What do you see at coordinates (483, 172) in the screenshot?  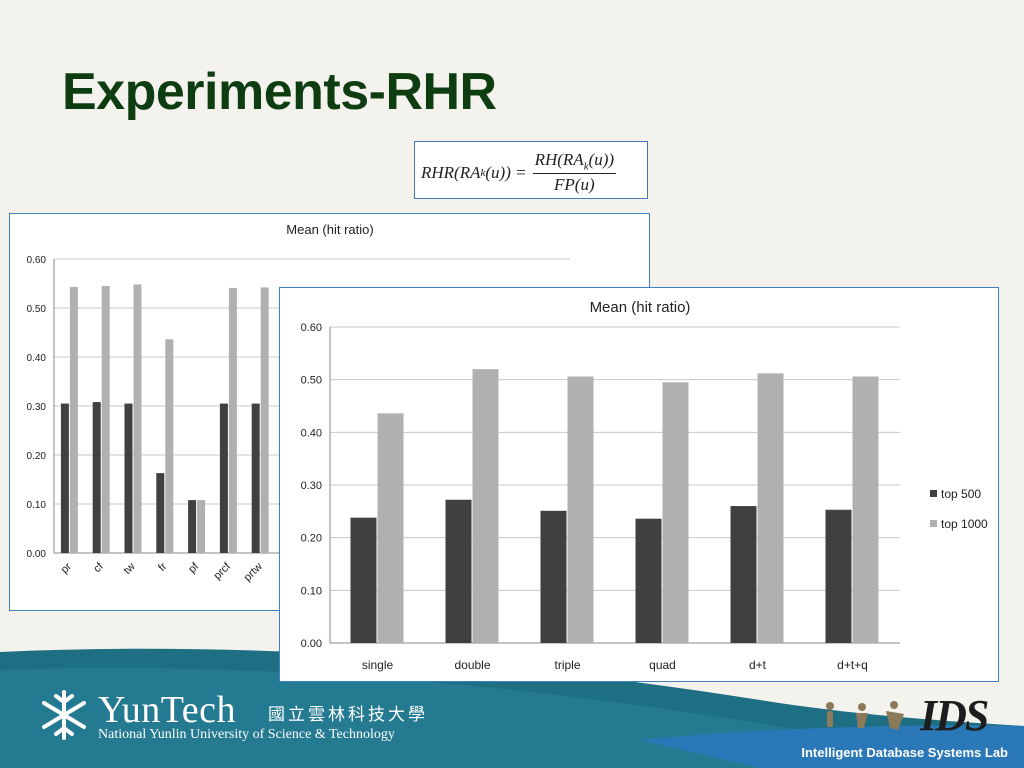 I see `formula-lhs-sub: k` at bounding box center [483, 172].